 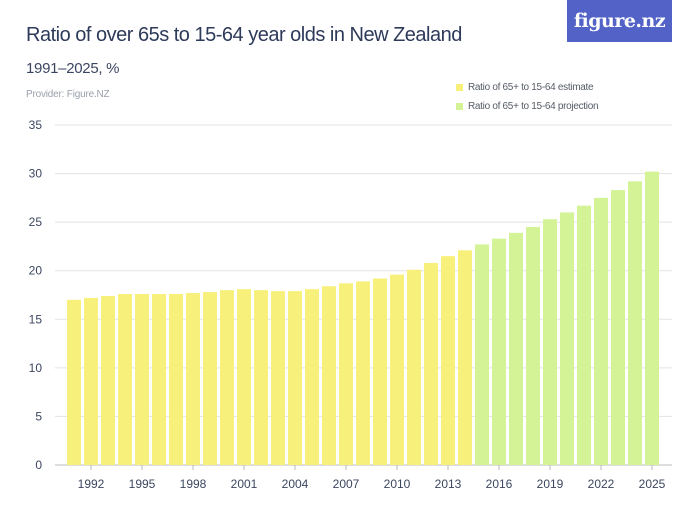 What do you see at coordinates (36, 174) in the screenshot?
I see `y-tick-label: 30` at bounding box center [36, 174].